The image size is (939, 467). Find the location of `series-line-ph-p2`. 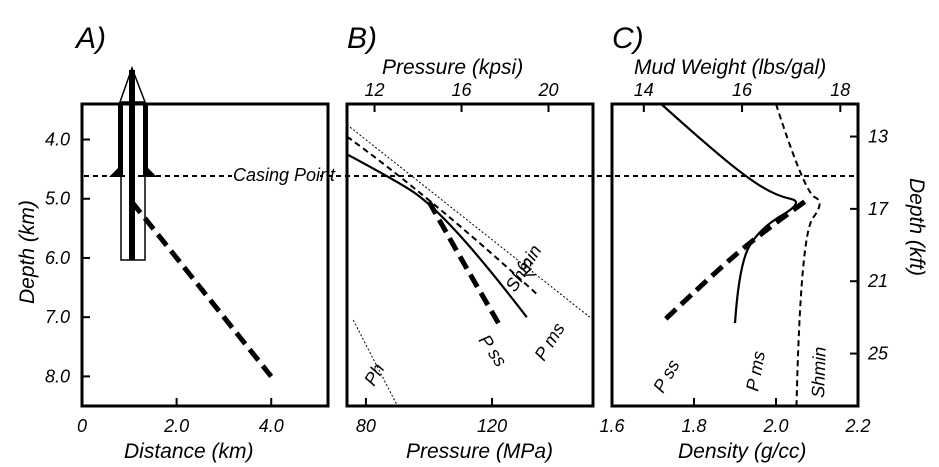

series-line-ph-p2 is located at coordinates (375, 363).